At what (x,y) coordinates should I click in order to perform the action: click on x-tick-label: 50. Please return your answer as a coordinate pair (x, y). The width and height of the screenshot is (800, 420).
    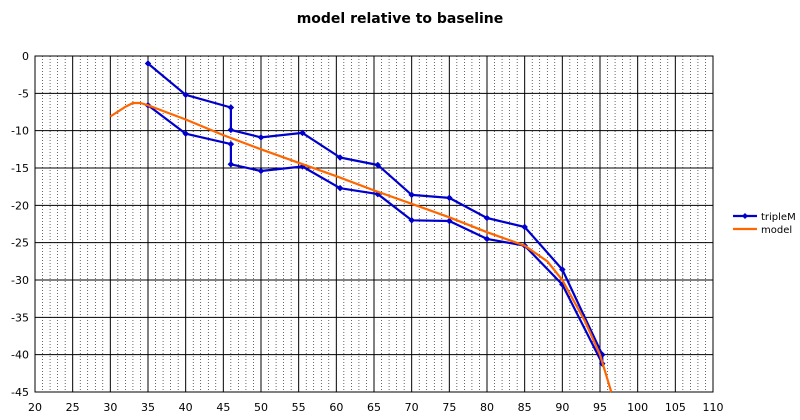
    Looking at the image, I should click on (261, 407).